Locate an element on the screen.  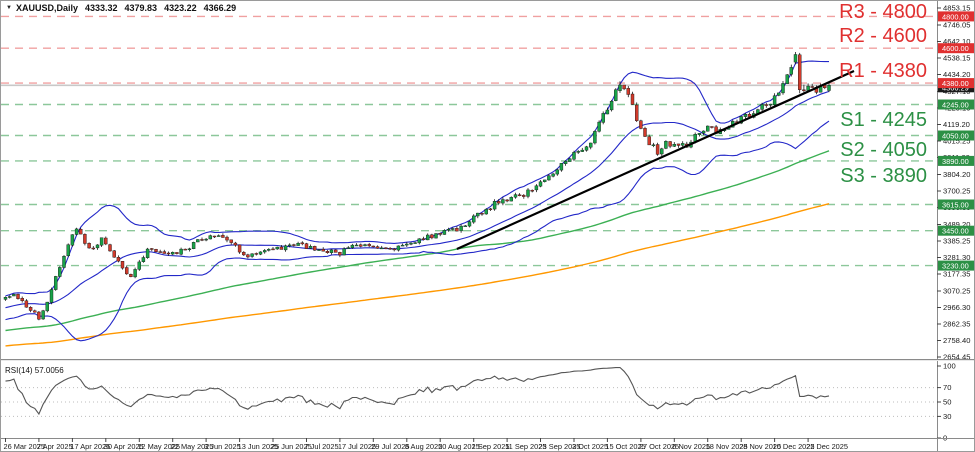
svg-text: 4538.15 is located at coordinates (956, 58).